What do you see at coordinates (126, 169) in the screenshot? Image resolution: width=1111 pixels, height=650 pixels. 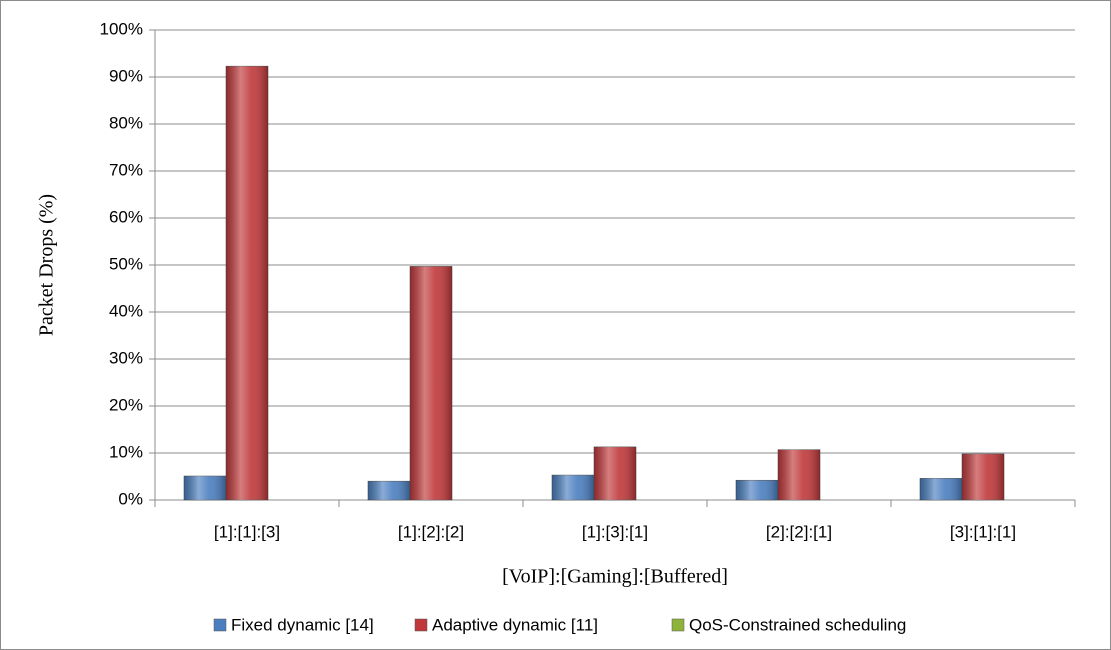 I see `y-tick-label: 70%` at bounding box center [126, 169].